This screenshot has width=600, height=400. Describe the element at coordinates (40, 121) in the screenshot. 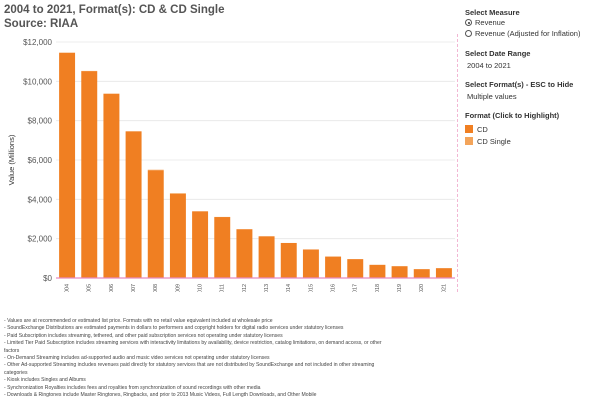

I see `y-tick-label: $8,000` at that location.